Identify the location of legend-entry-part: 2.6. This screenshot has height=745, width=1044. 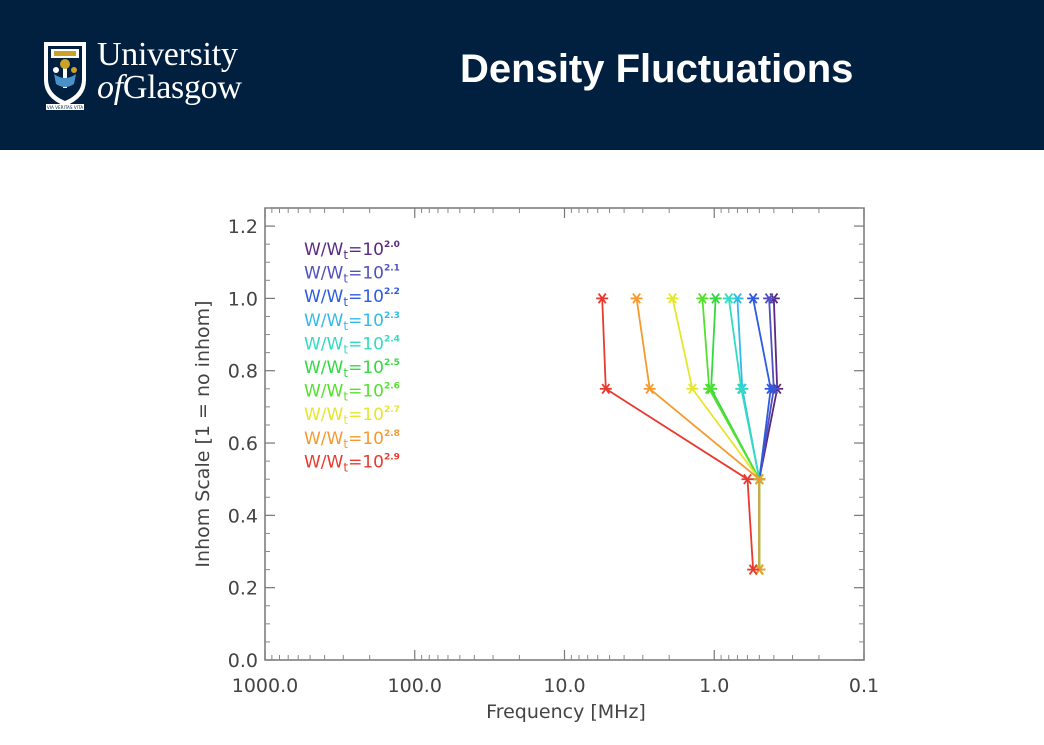
(392, 387).